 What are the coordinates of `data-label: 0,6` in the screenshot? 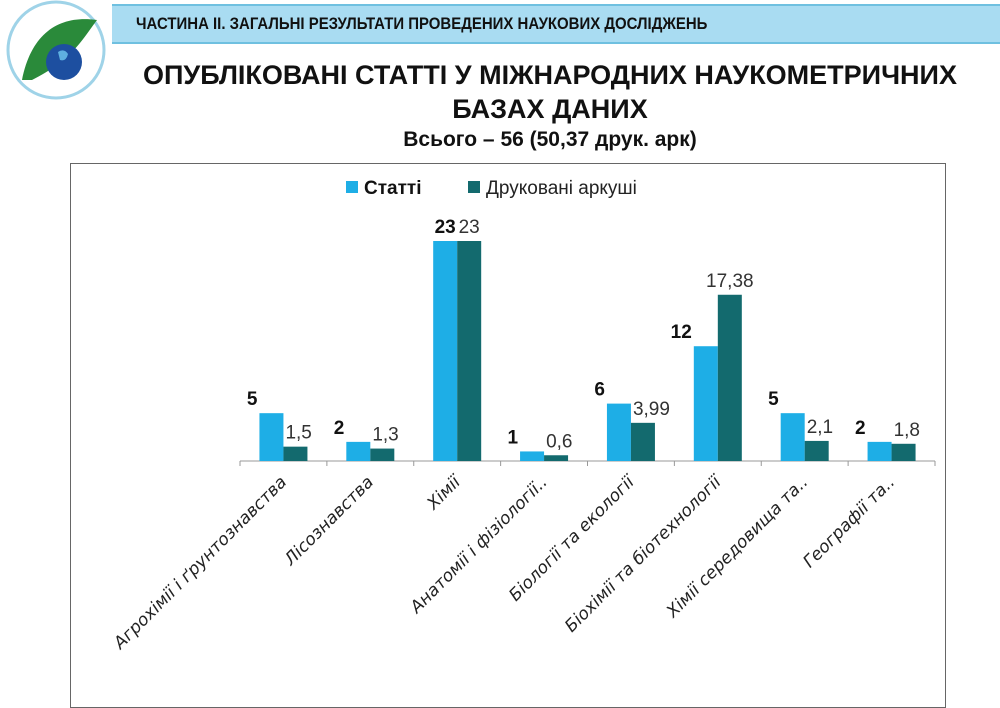 It's located at (559, 441).